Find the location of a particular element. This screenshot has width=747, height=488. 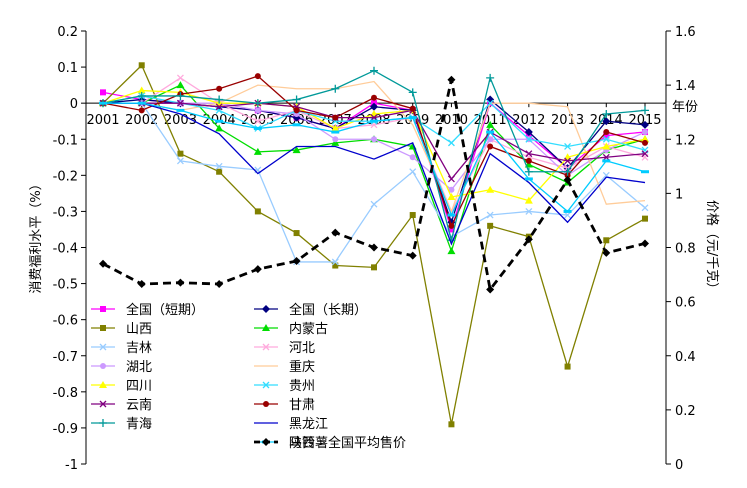

legend-item: 马铃薯全国平均售价 is located at coordinates (330, 443).